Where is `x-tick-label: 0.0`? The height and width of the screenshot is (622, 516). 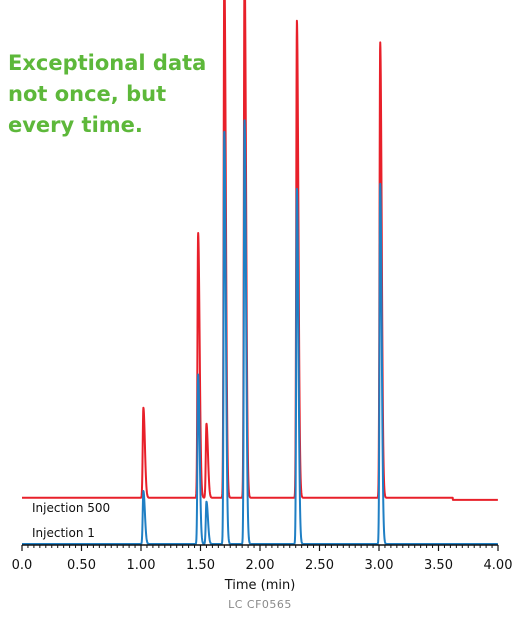 x-tick-label: 0.0 is located at coordinates (22, 565).